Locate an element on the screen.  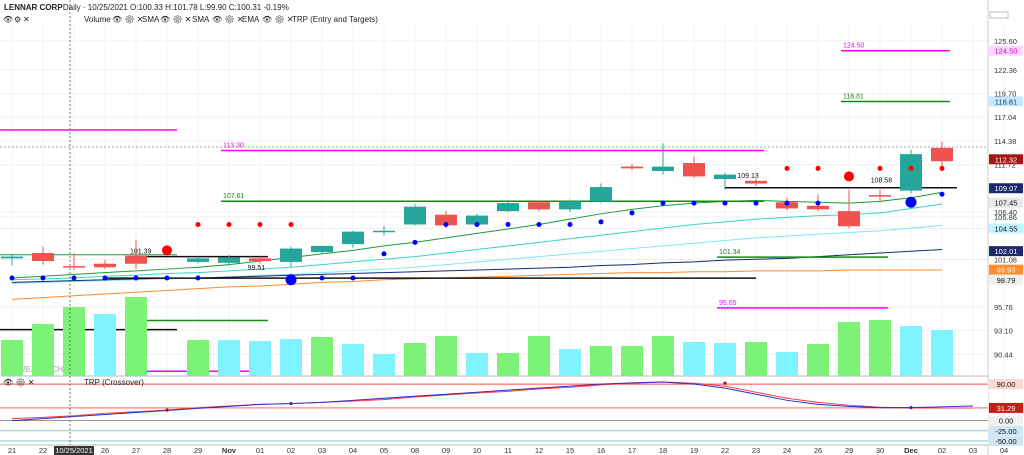
x-tick-label: 29 is located at coordinates (198, 450).